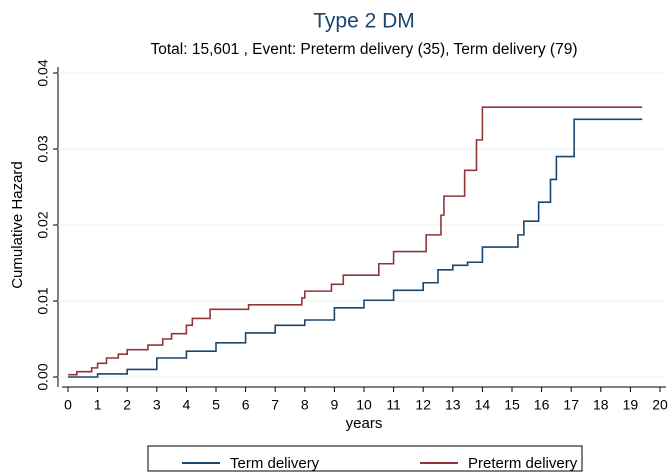  What do you see at coordinates (43, 300) in the screenshot?
I see `y-tick-label: 0.01` at bounding box center [43, 300].